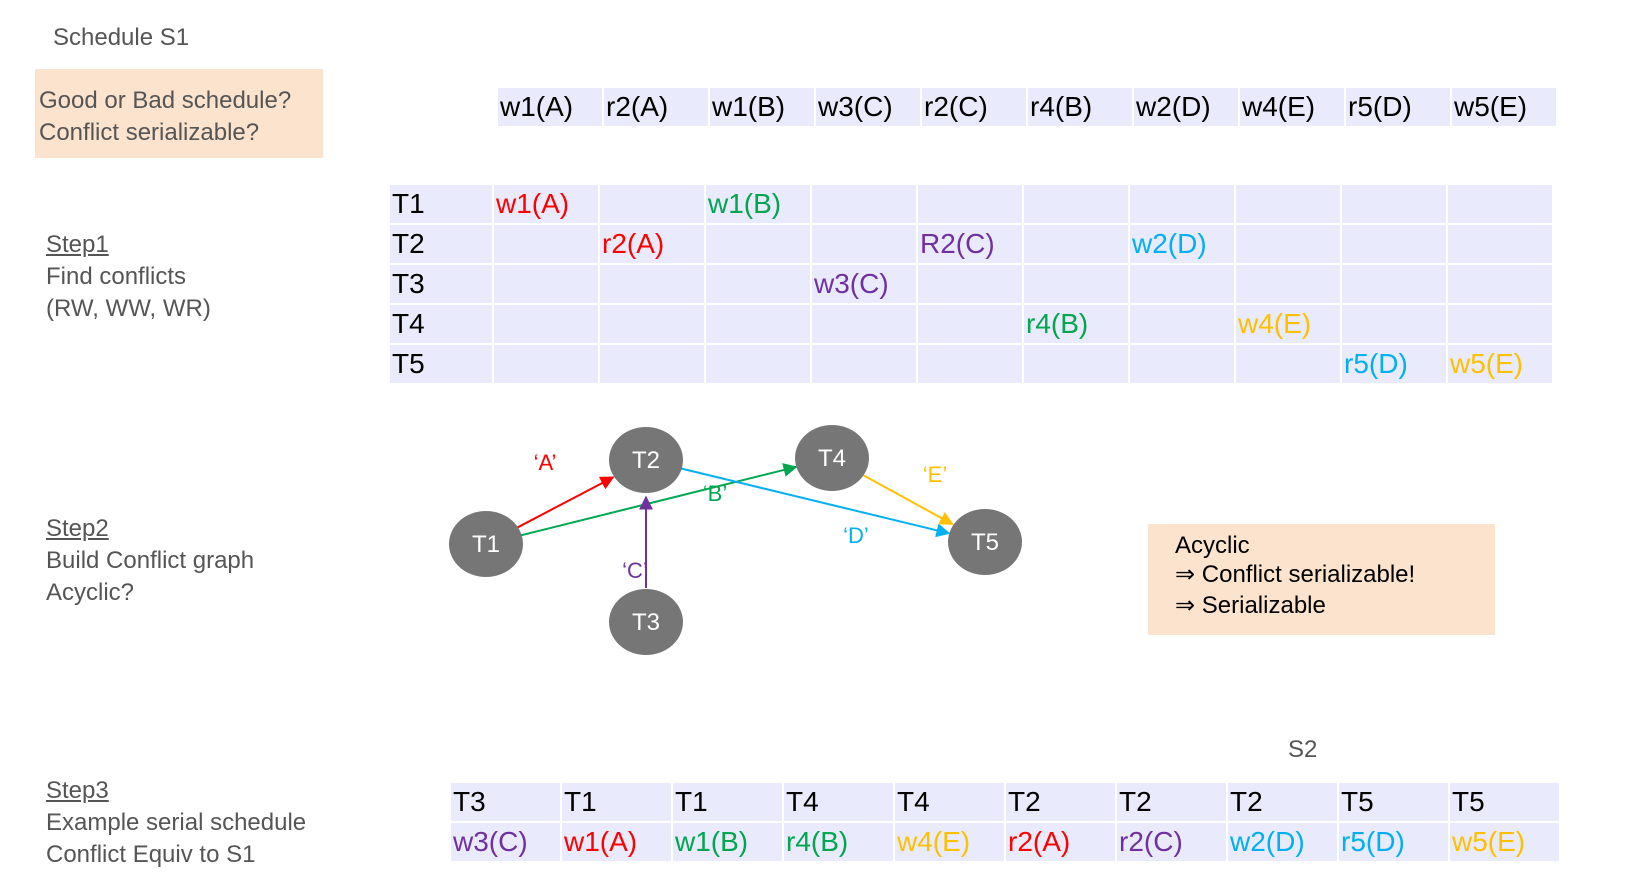 The width and height of the screenshot is (1638, 890). What do you see at coordinates (565, 503) in the screenshot?
I see `edge-t1-t2` at bounding box center [565, 503].